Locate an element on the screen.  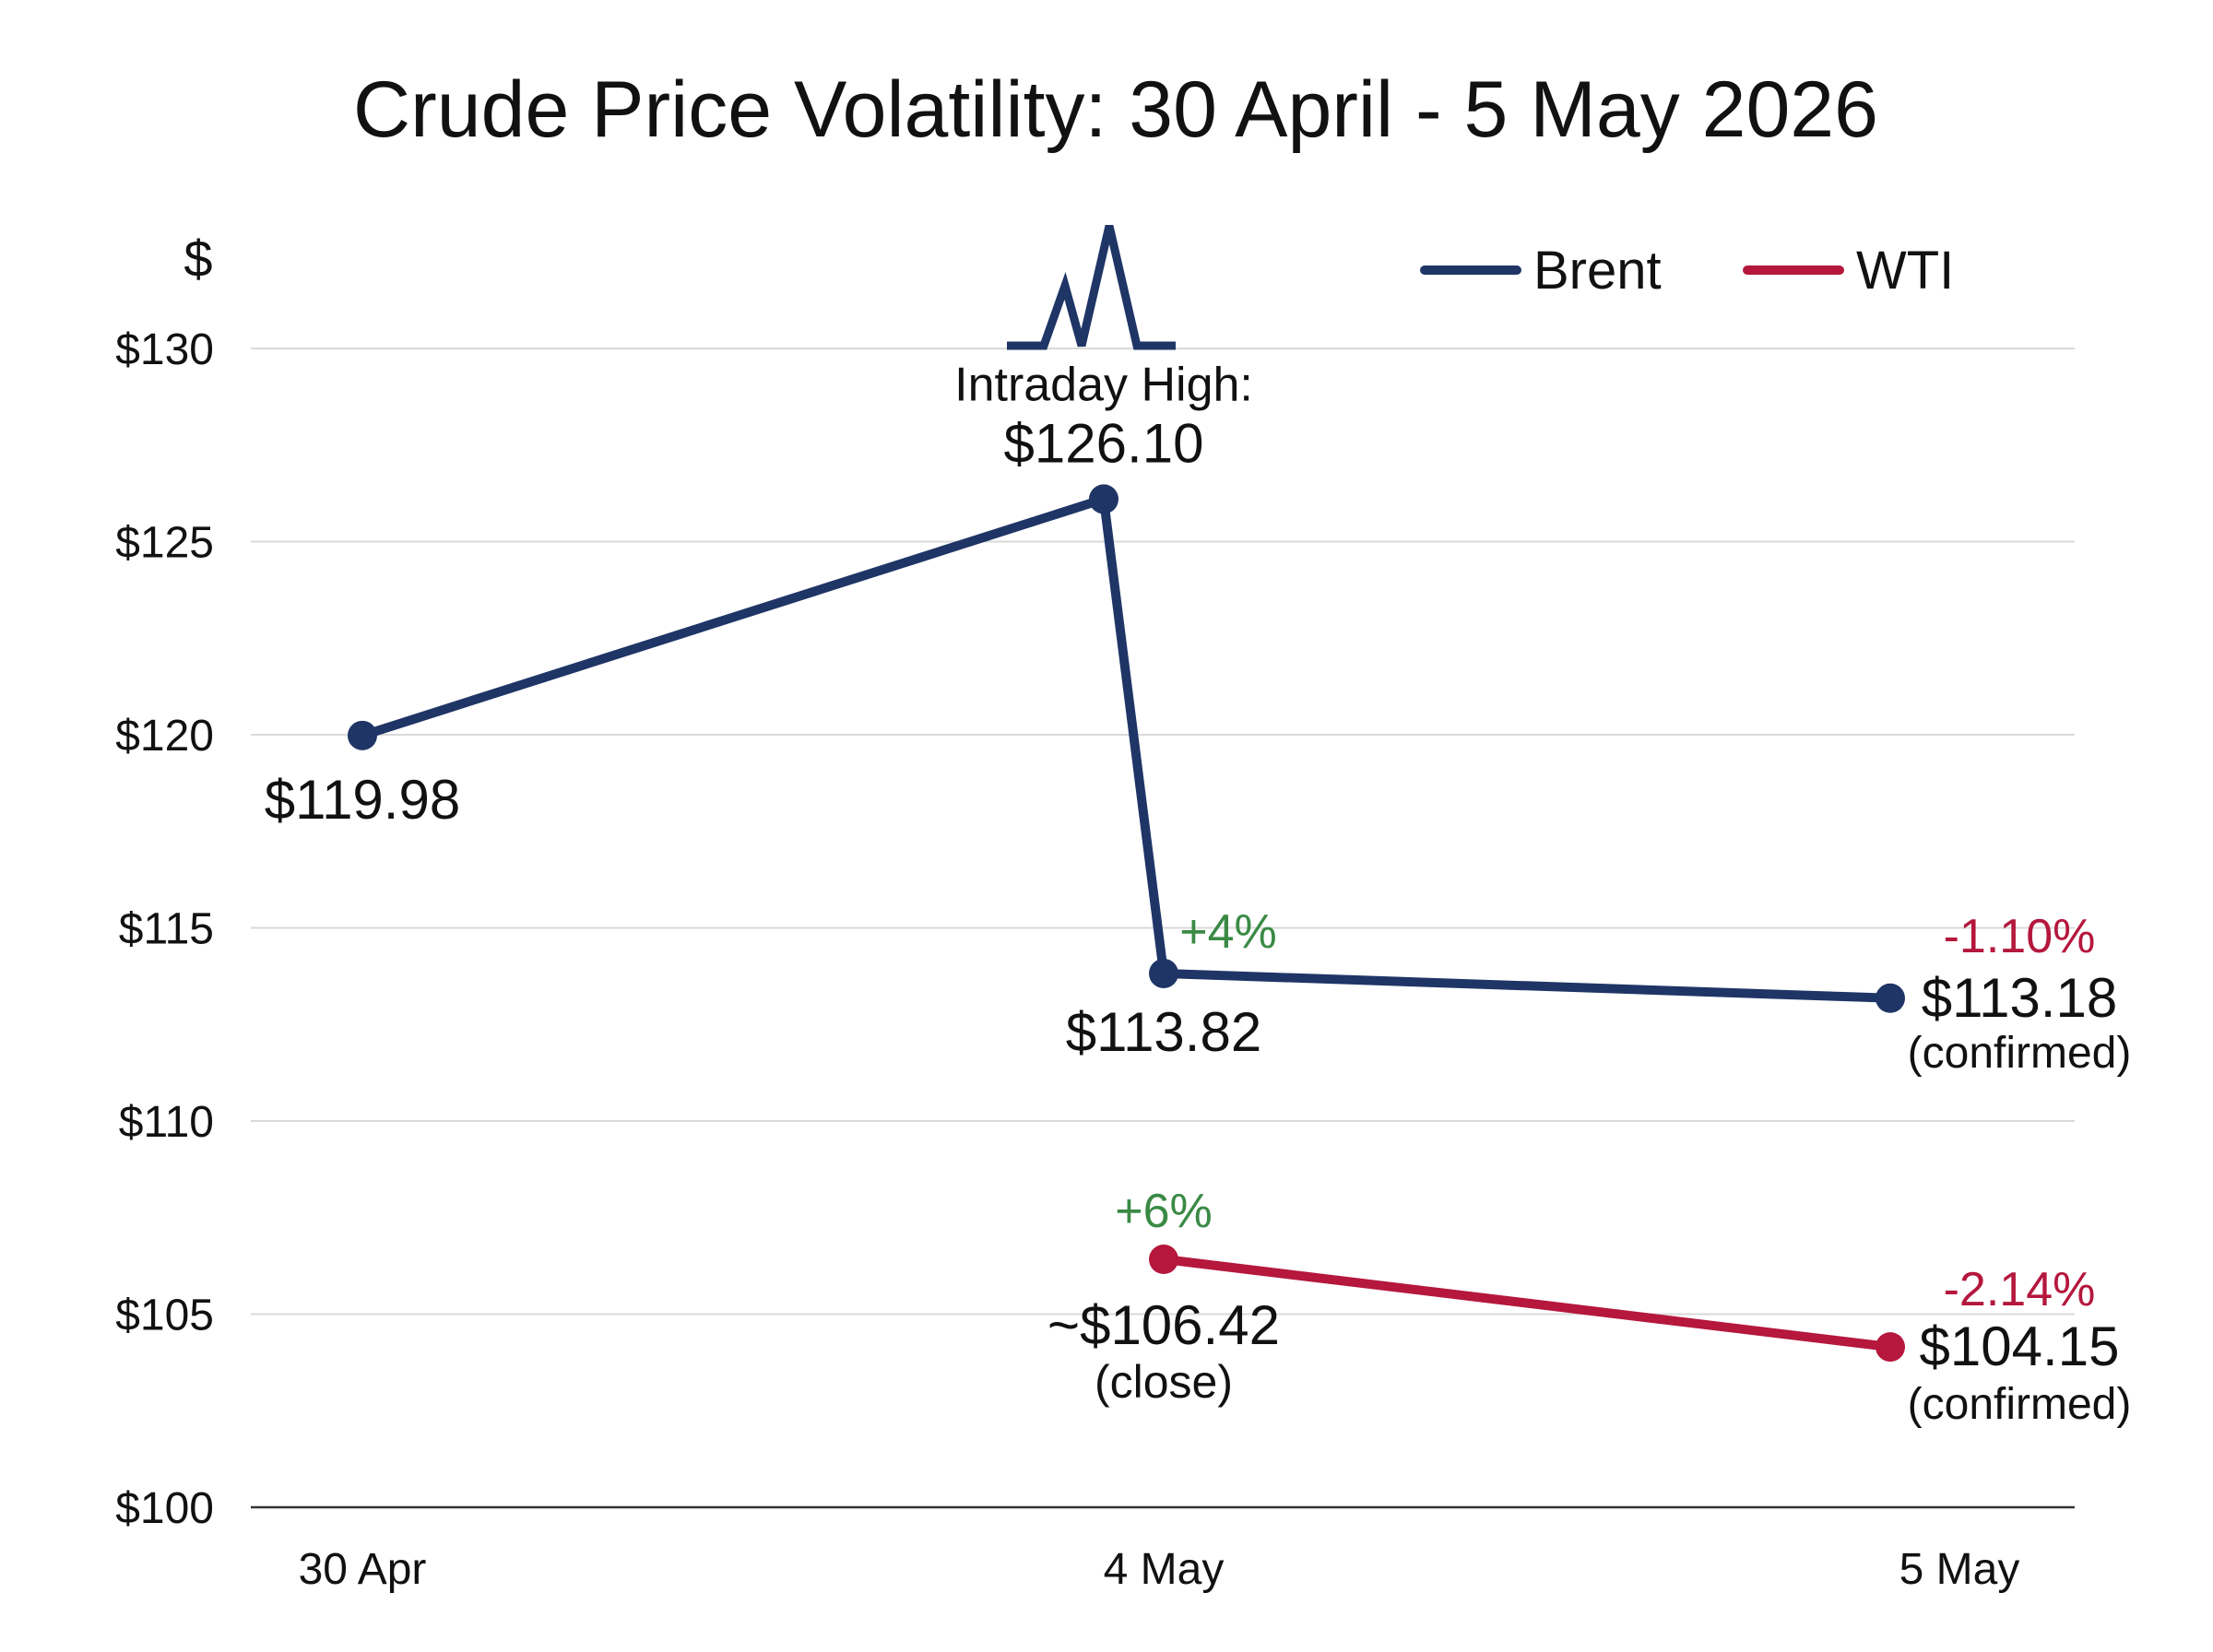
y-tick-label: $105 is located at coordinates (164, 1316).